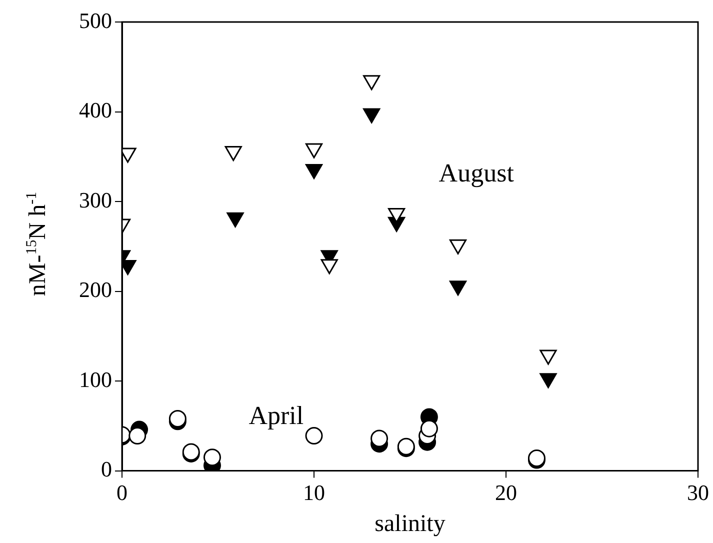  Describe the element at coordinates (476, 173) in the screenshot. I see `annotation: August` at that location.